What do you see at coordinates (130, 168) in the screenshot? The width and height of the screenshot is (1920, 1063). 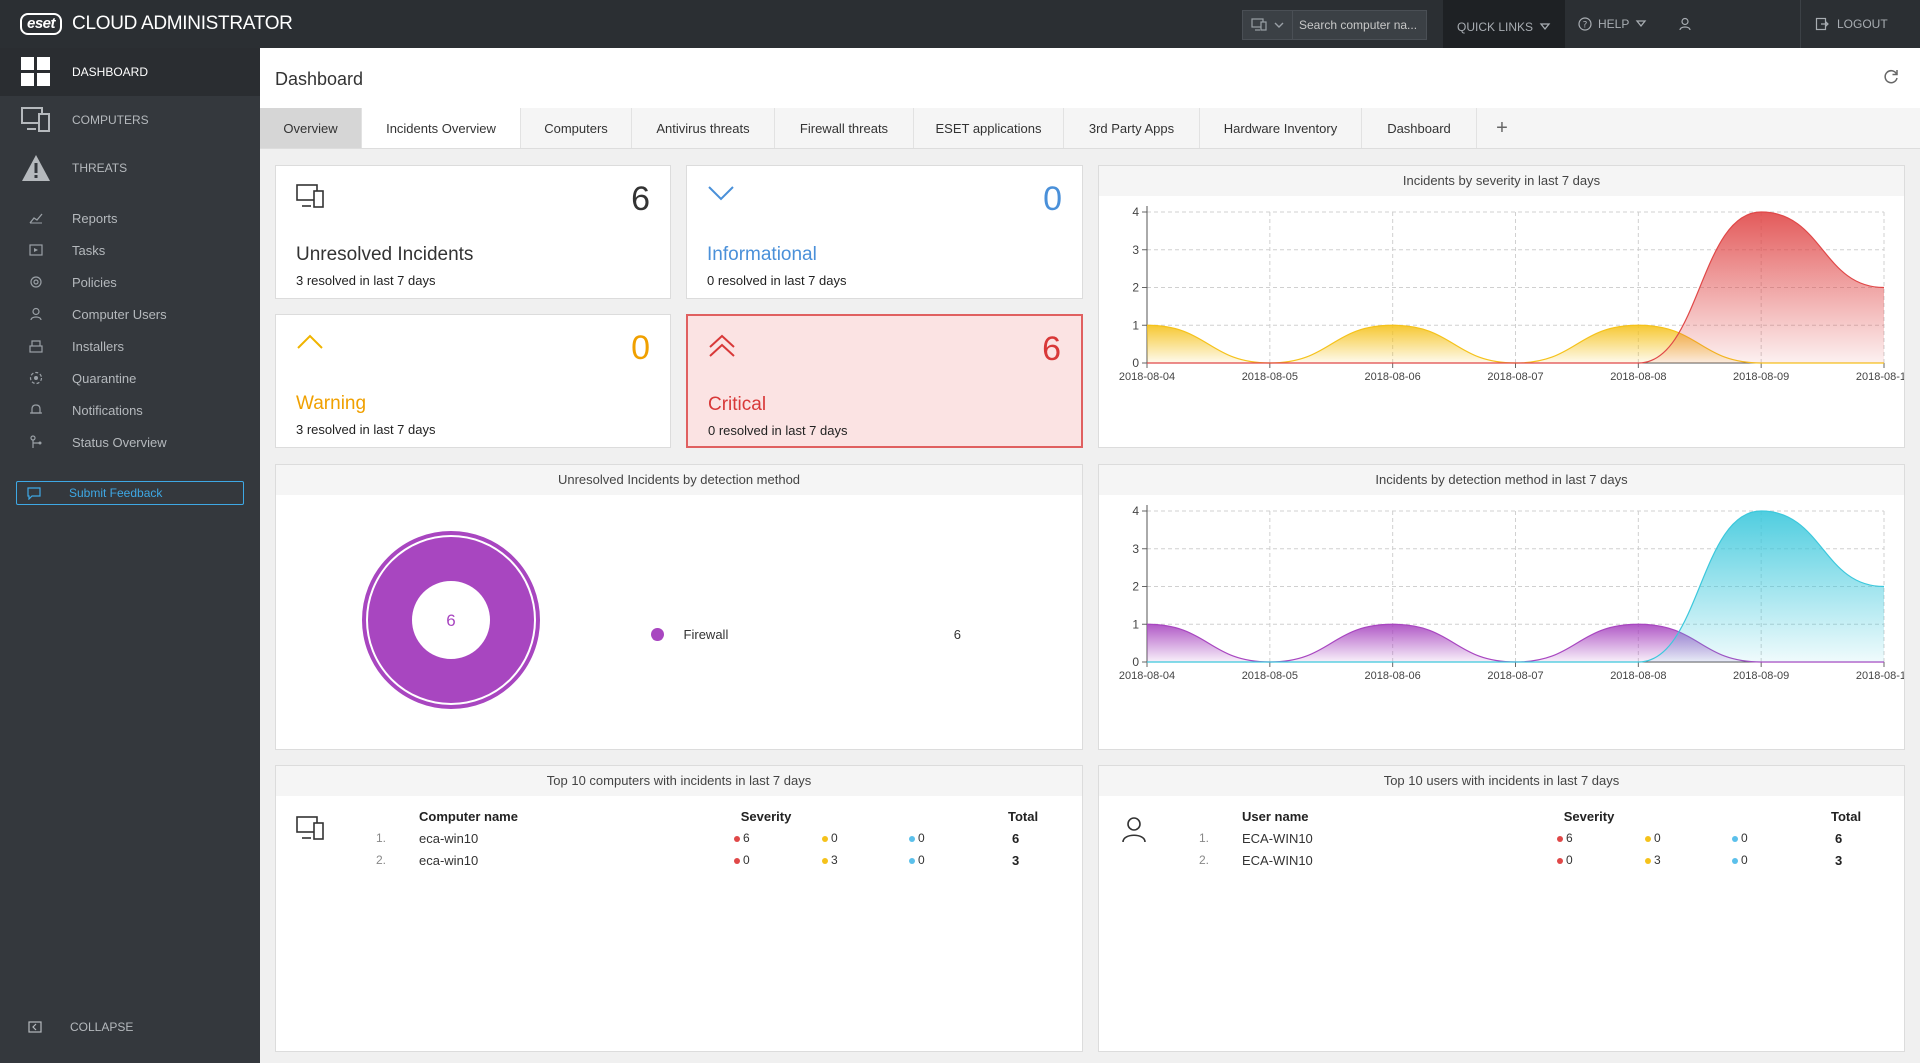 I see `sidebar-item-threats: THREATS` at bounding box center [130, 168].